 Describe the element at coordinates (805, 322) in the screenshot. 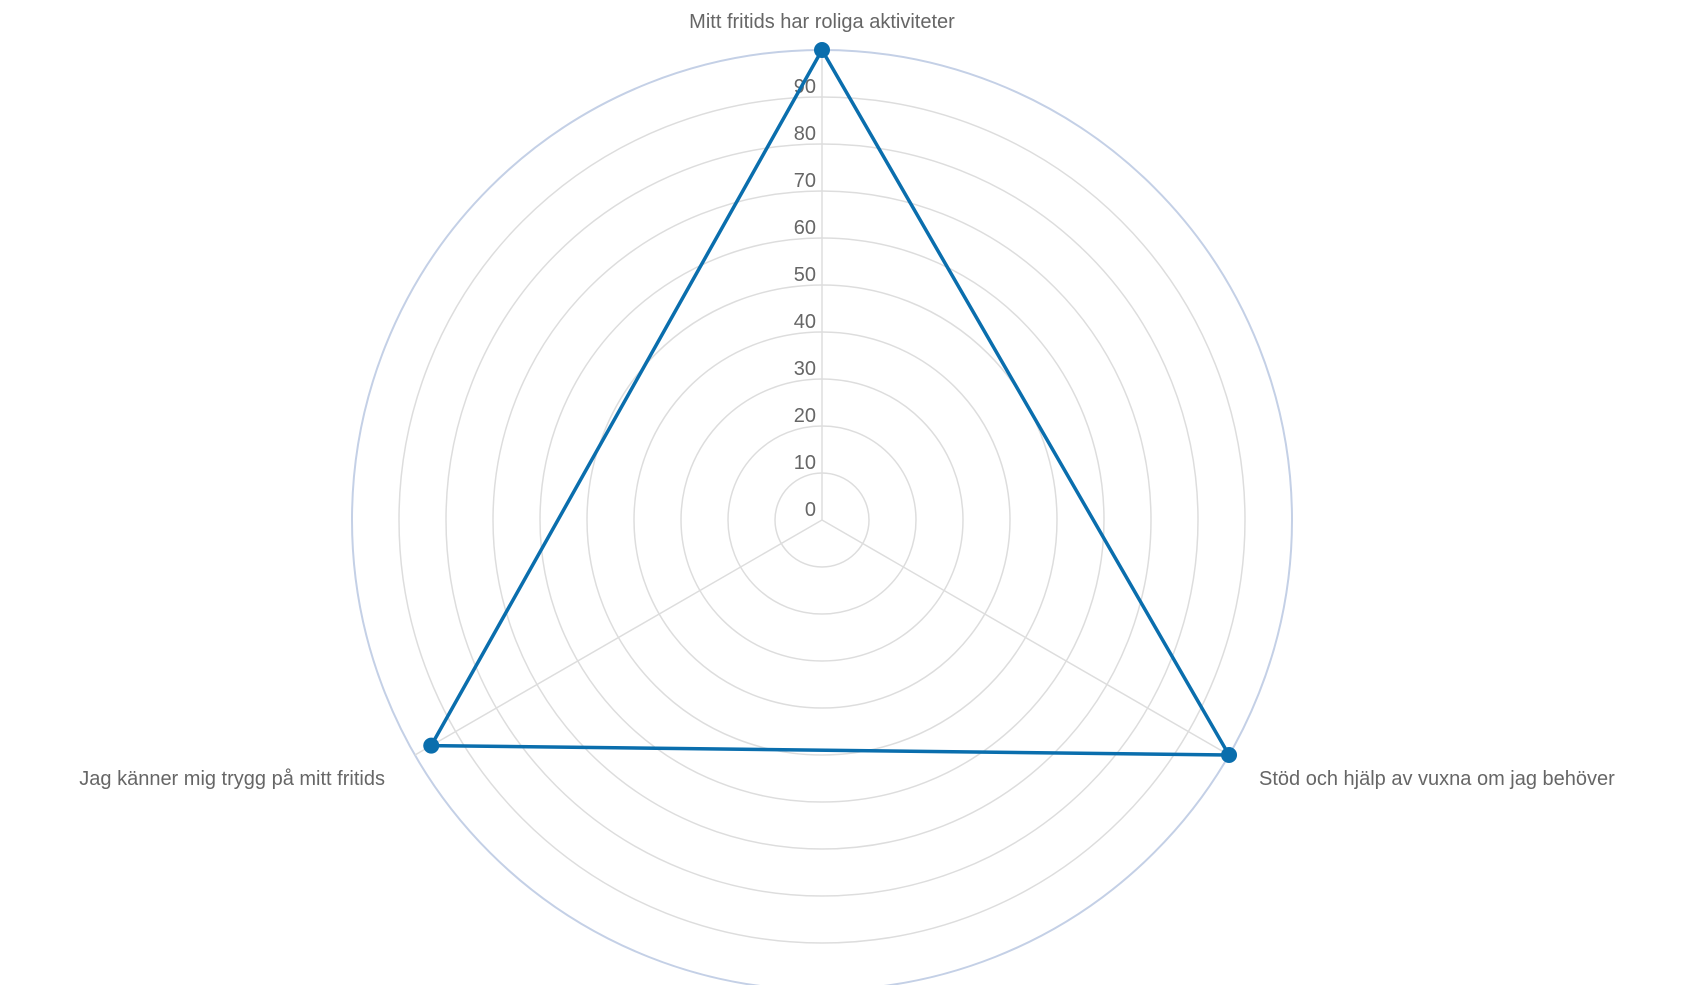

I see `tick-label: 40` at that location.